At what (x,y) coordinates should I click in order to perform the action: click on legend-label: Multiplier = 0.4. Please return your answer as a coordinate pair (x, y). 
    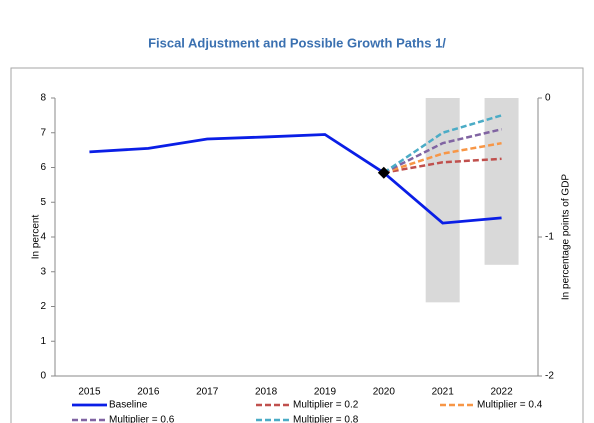
    Looking at the image, I should click on (510, 405).